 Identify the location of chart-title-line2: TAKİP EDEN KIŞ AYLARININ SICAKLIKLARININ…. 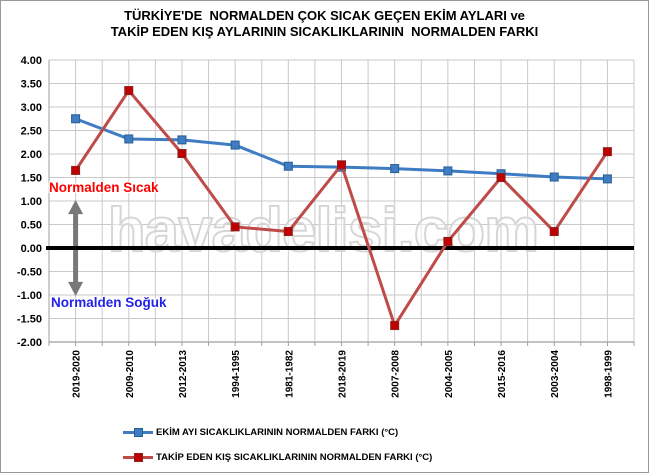
(324, 31).